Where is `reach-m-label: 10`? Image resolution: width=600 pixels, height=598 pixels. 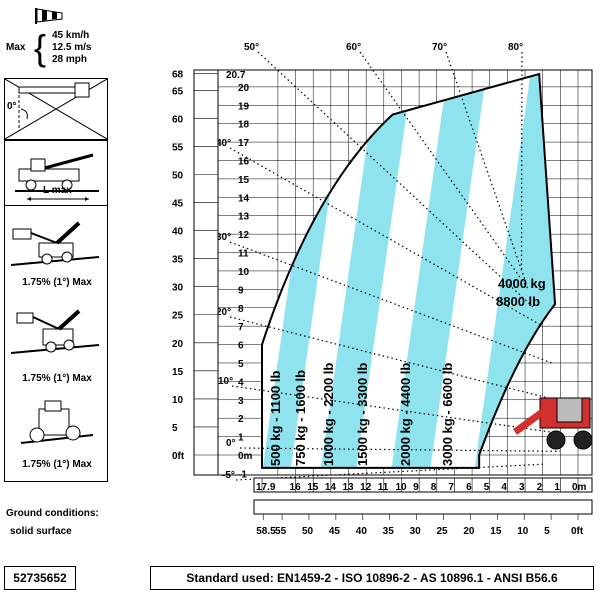 reach-m-label: 10 is located at coordinates (401, 487).